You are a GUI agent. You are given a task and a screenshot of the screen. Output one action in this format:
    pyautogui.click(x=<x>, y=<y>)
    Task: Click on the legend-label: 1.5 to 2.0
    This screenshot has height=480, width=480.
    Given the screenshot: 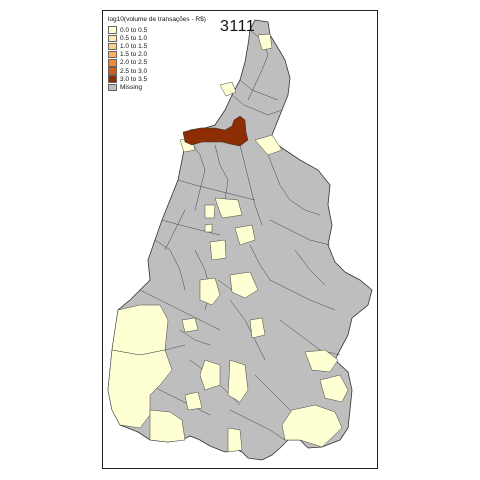 What is the action you would take?
    pyautogui.click(x=134, y=55)
    